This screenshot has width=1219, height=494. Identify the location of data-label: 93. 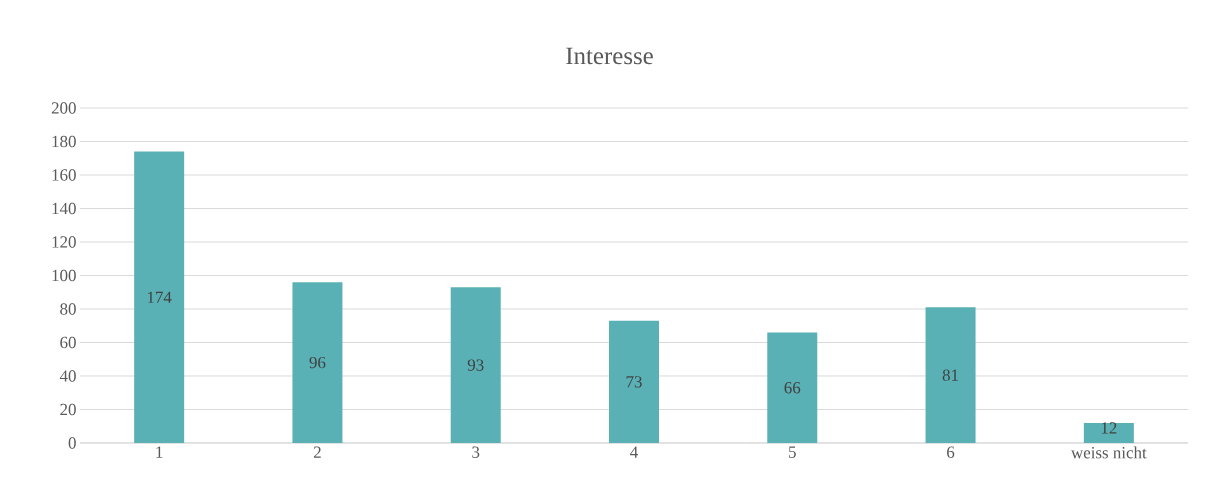
(475, 365).